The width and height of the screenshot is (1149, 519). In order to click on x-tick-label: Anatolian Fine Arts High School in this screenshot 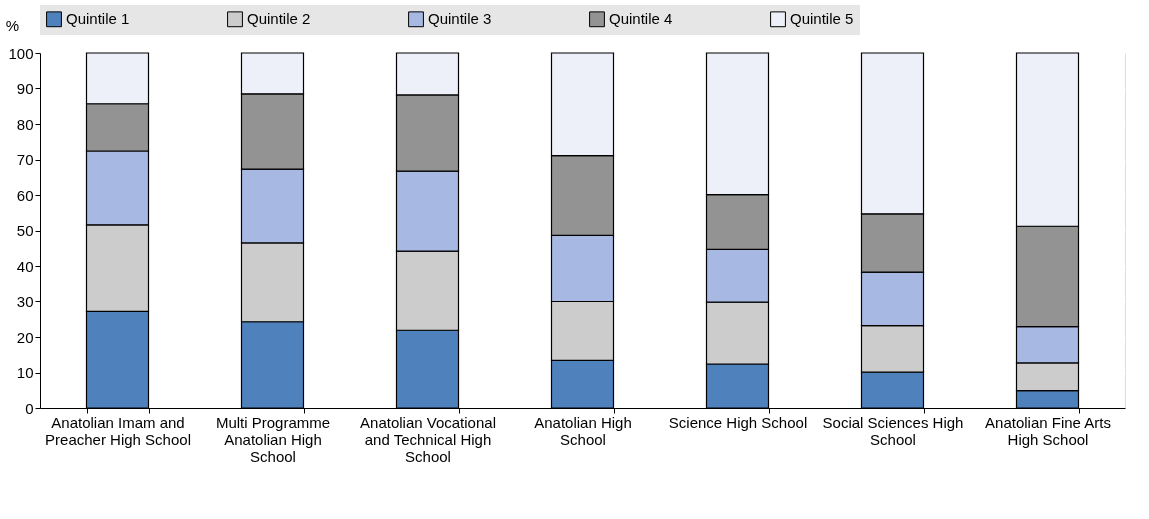, I will do `click(1048, 430)`.